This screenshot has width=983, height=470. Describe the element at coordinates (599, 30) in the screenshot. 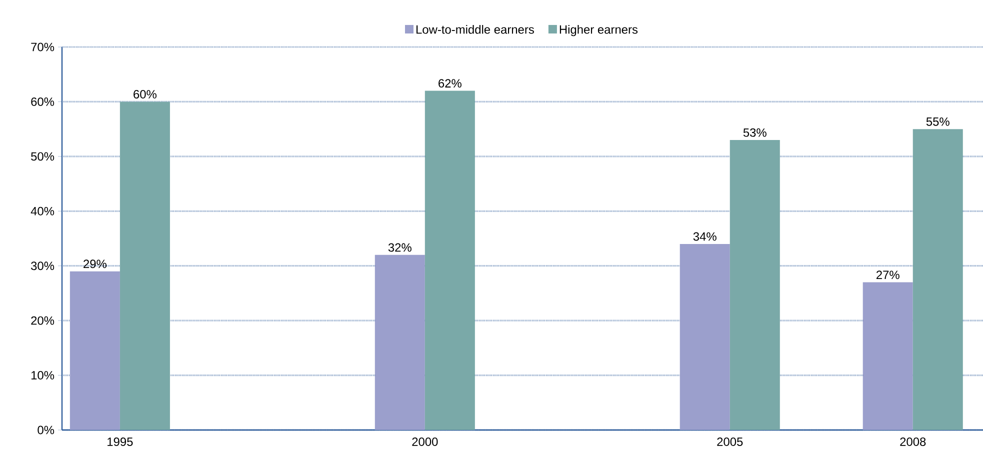

I see `legend-label: Higher earners` at that location.